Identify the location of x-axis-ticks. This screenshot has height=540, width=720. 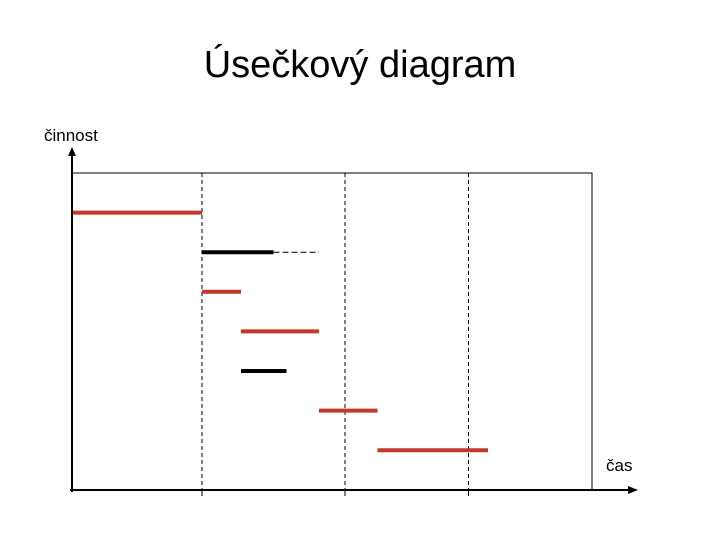
(335, 493).